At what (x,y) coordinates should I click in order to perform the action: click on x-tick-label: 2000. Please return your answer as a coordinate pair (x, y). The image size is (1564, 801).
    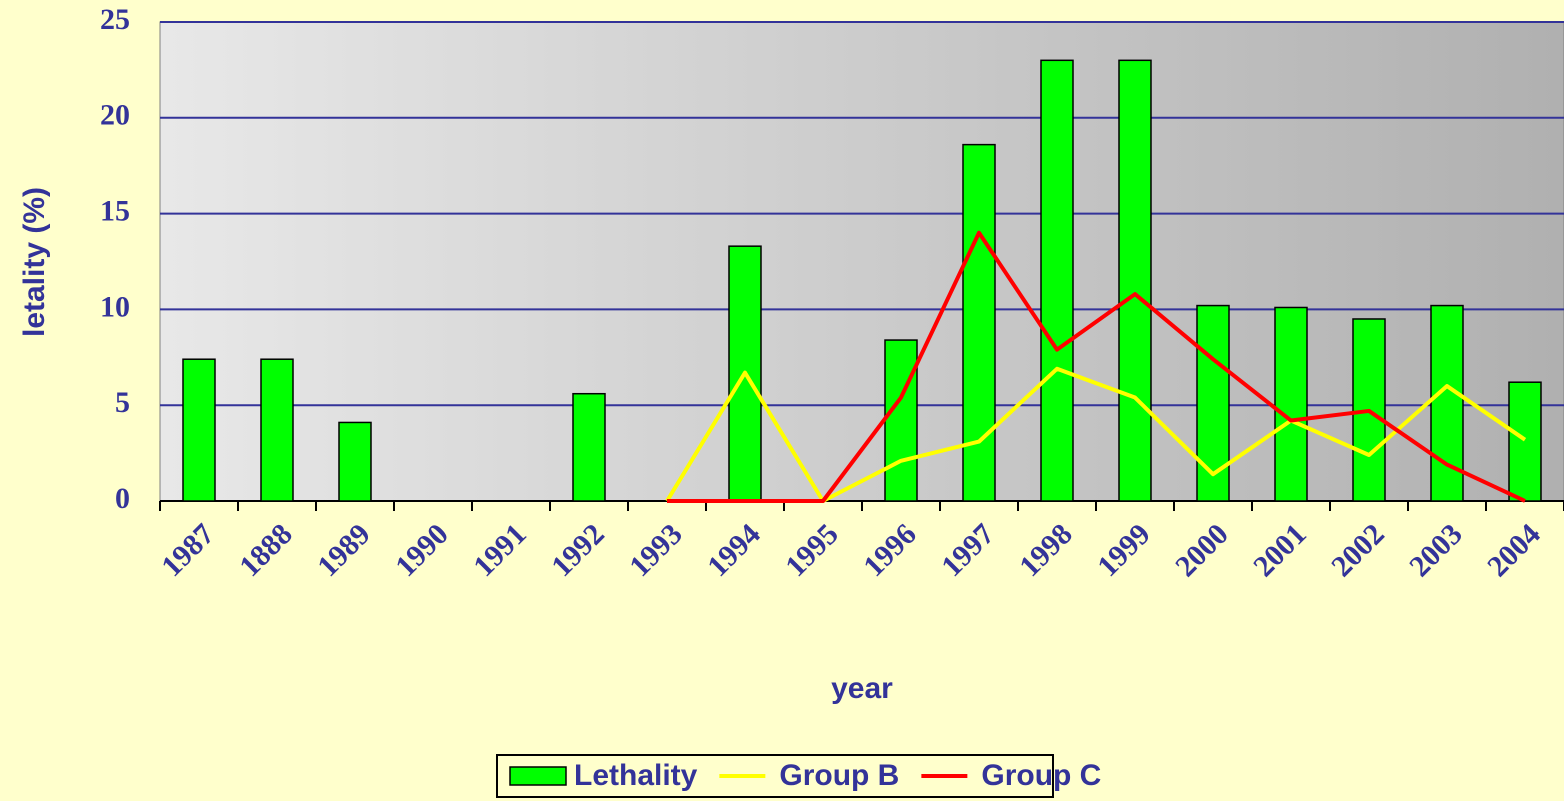
    Looking at the image, I should click on (1202, 550).